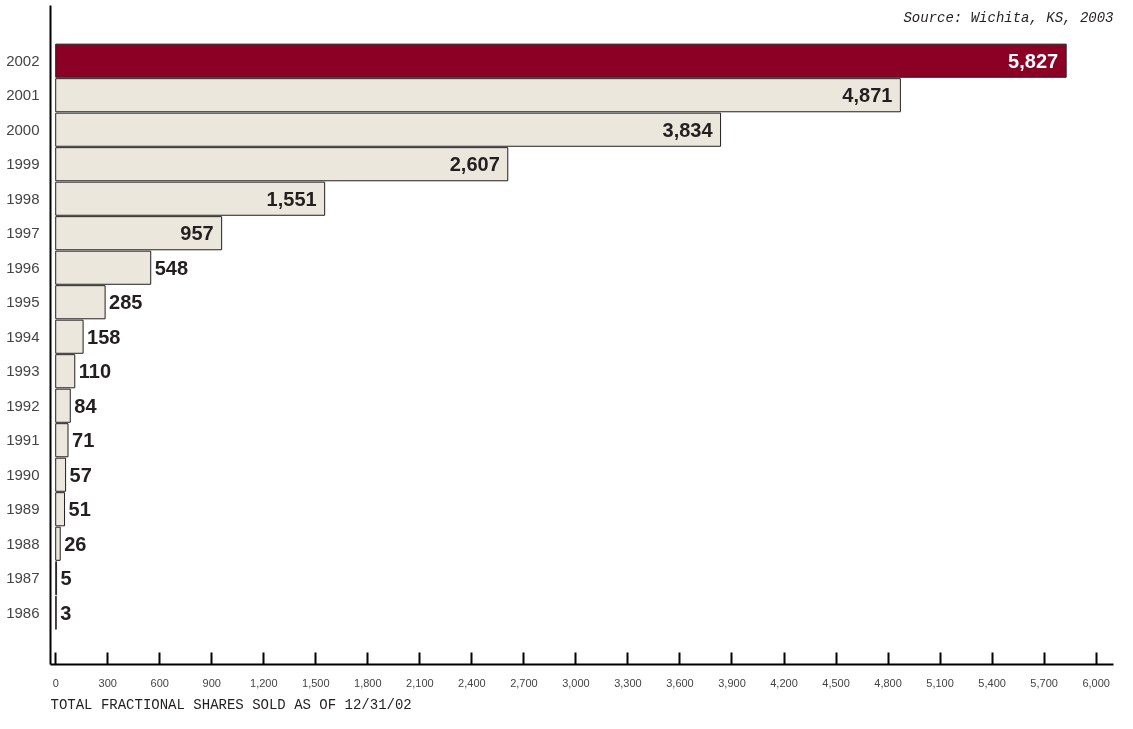 This screenshot has height=729, width=1133. I want to click on data-label: 26, so click(75, 543).